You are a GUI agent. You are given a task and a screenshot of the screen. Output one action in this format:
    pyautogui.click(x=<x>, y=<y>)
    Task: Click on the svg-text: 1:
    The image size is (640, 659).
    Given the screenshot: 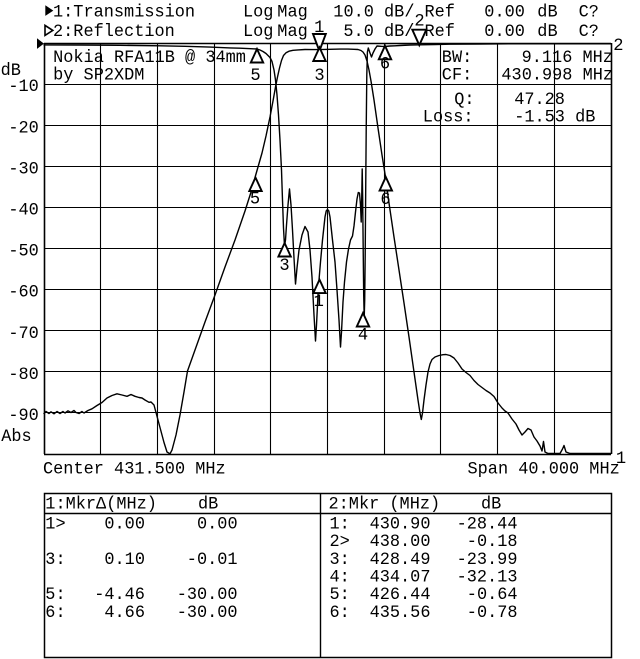 What is the action you would take?
    pyautogui.click(x=340, y=525)
    